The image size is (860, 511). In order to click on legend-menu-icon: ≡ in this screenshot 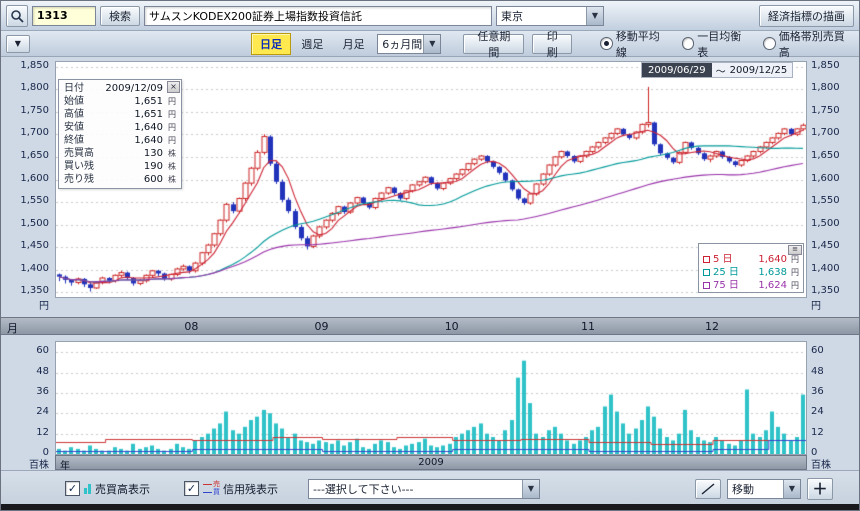, I will do `click(795, 250)`.